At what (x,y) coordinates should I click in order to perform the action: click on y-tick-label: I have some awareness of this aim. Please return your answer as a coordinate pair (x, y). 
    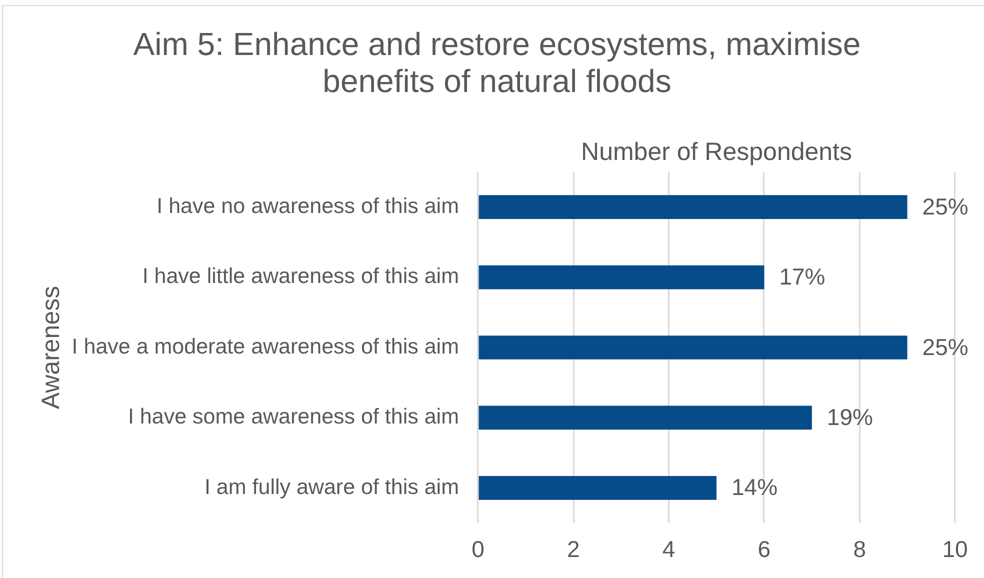
    Looking at the image, I should click on (293, 416).